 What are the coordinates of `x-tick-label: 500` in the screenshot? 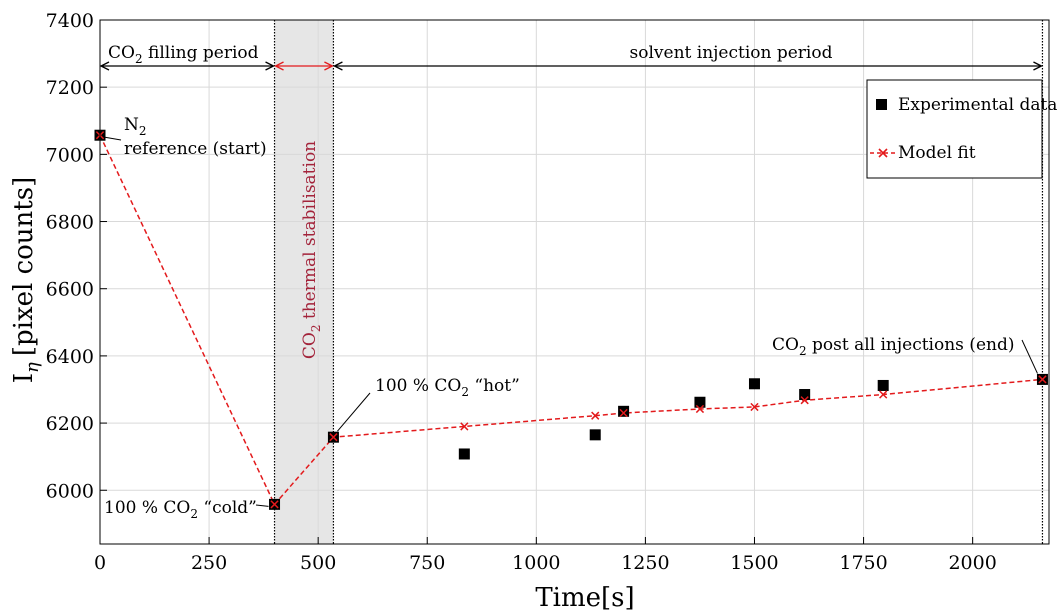 It's located at (318, 563).